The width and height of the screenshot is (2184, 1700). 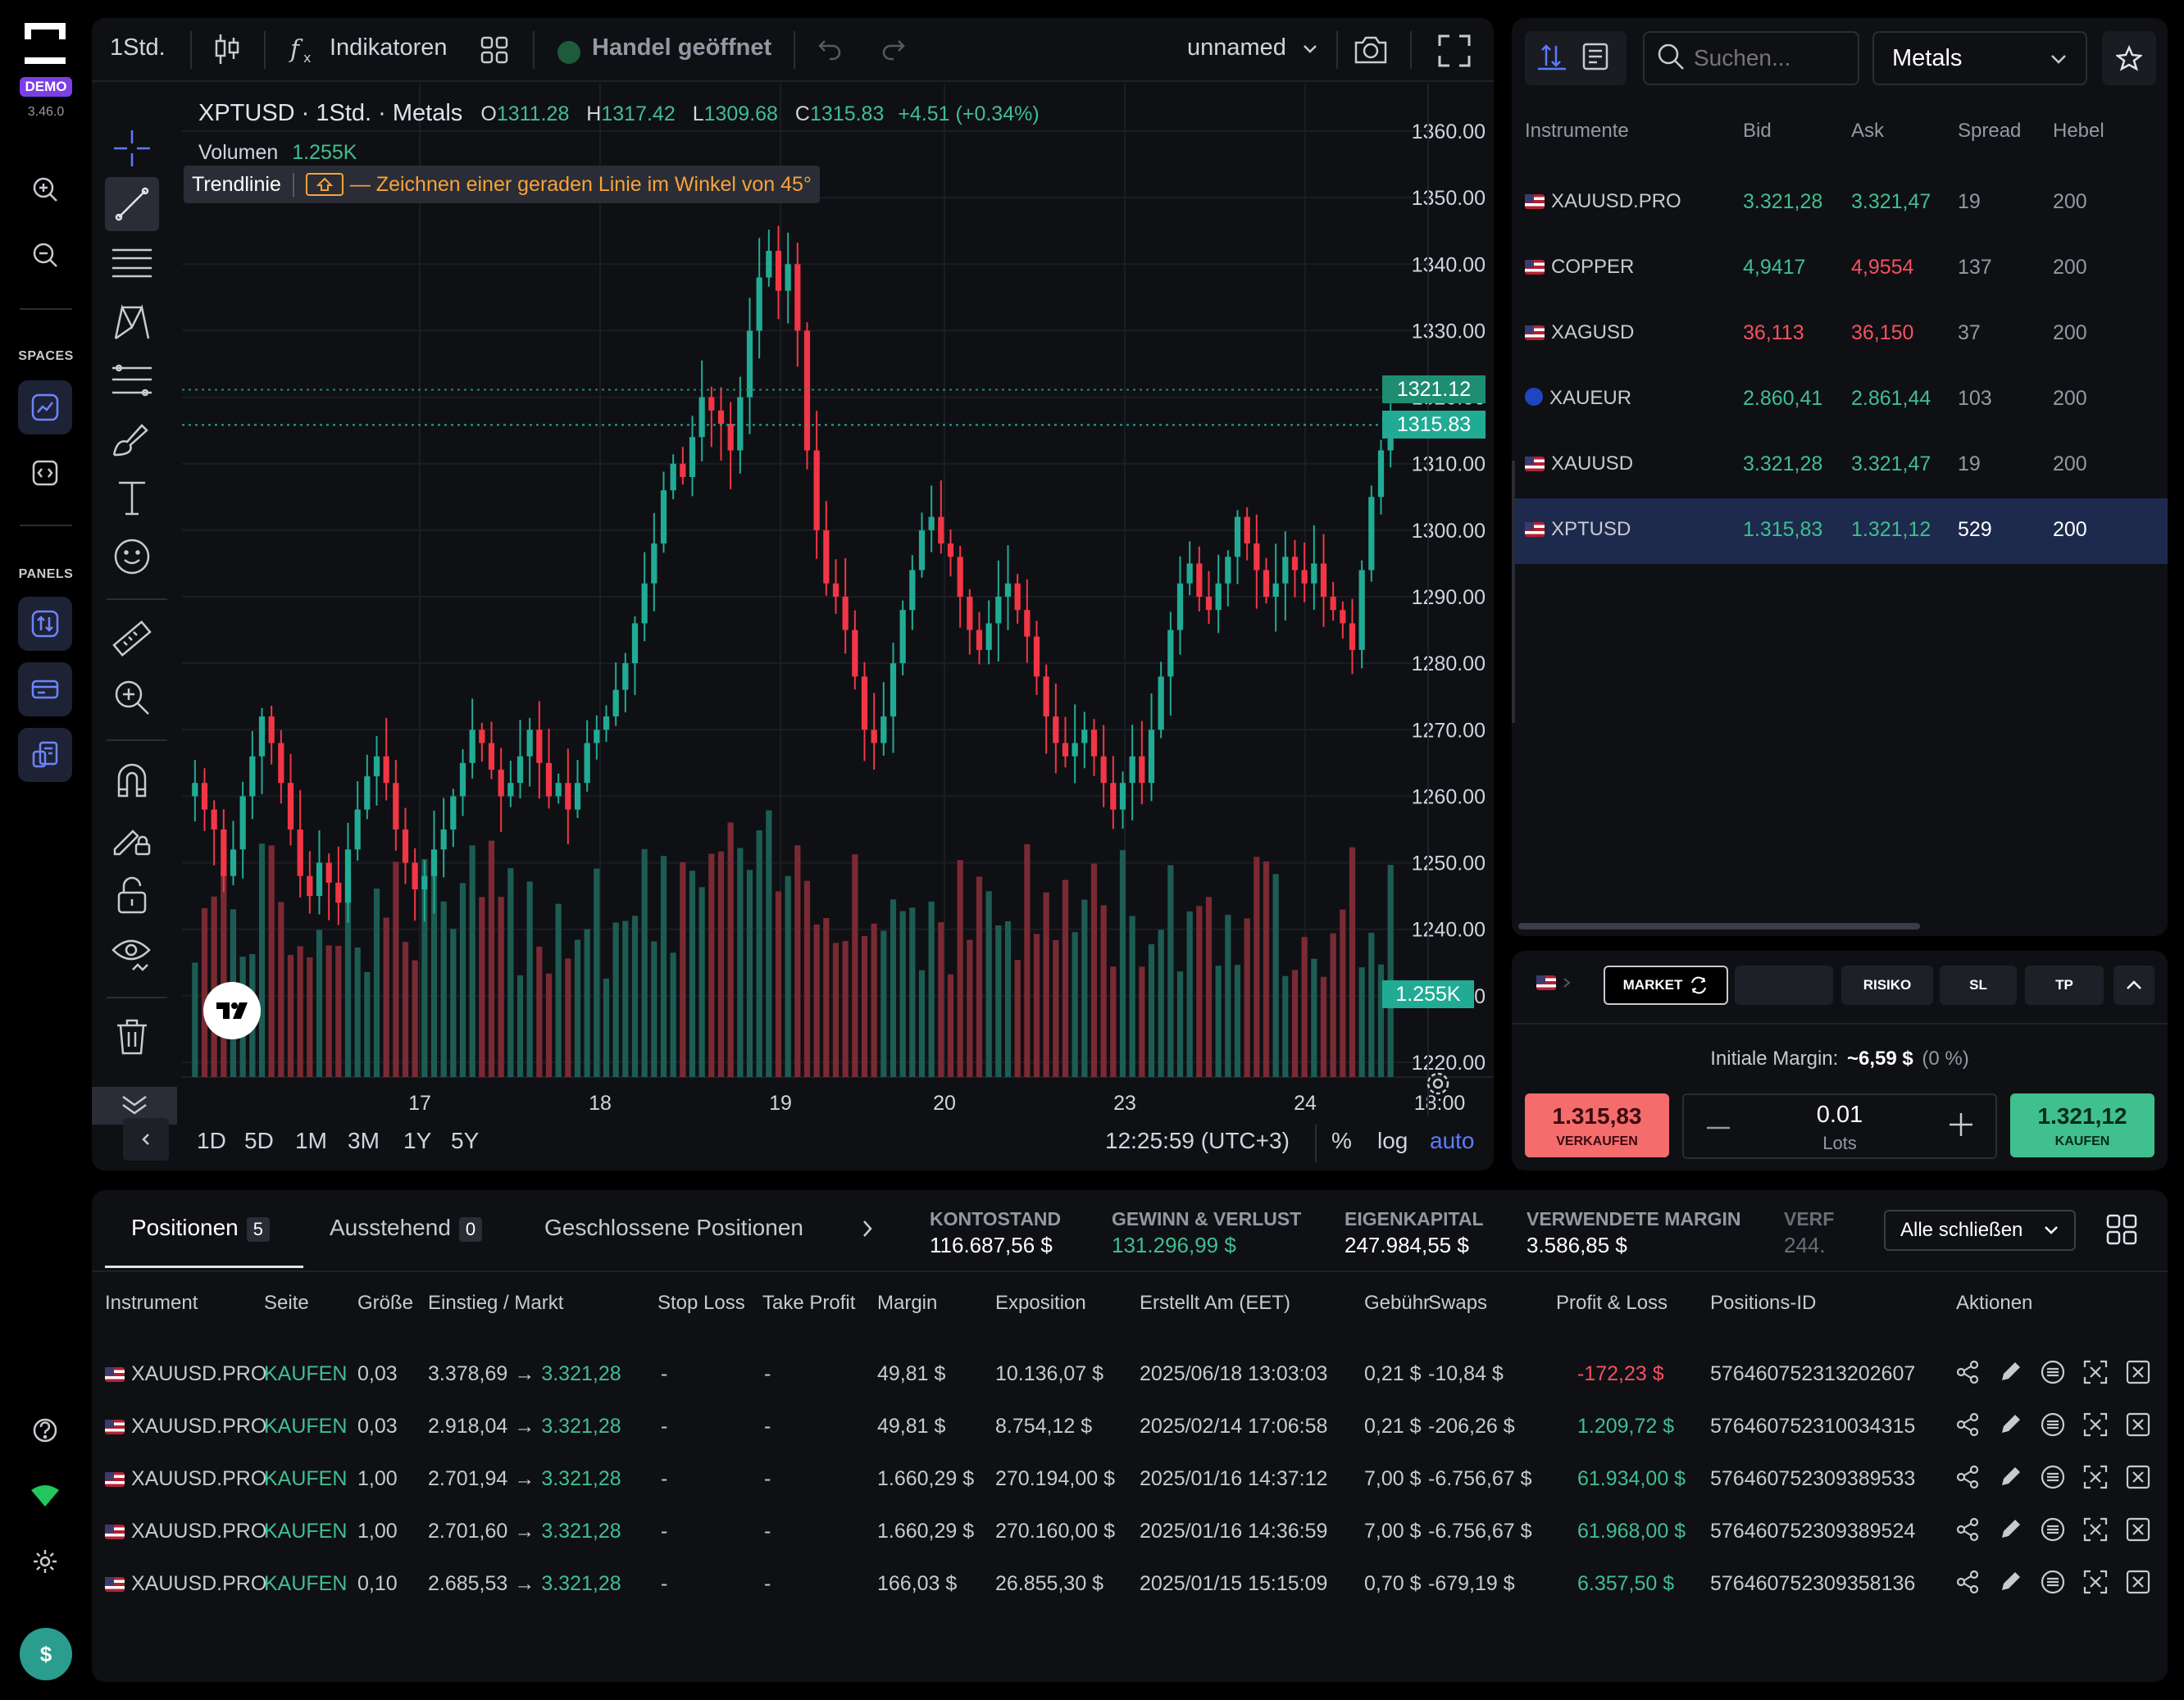 What do you see at coordinates (132, 953) in the screenshot?
I see `eye-visibility-icon` at bounding box center [132, 953].